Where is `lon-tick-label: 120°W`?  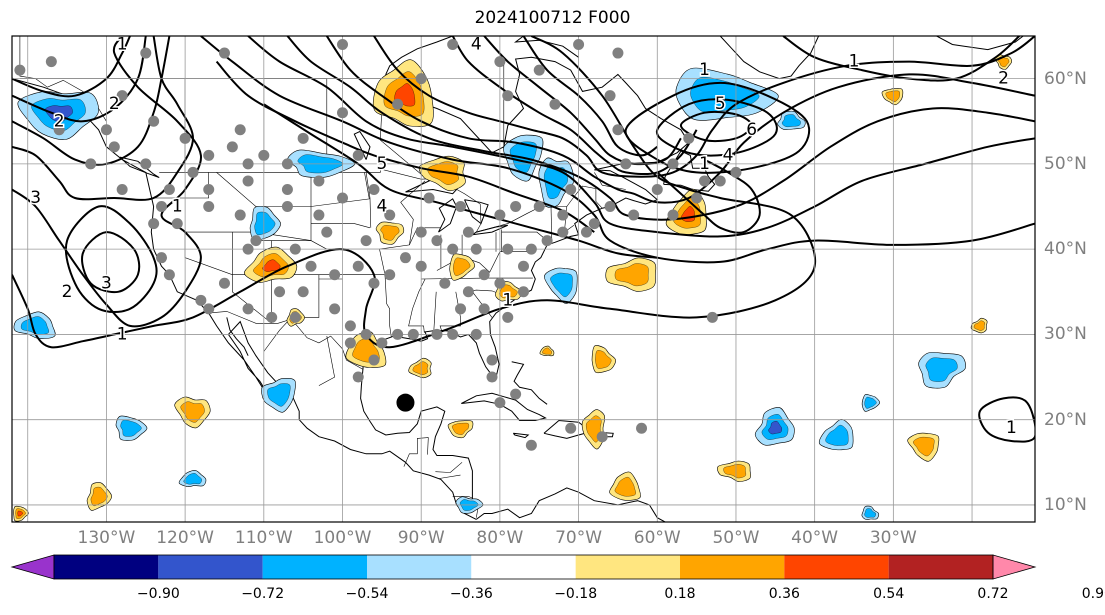 lon-tick-label: 120°W is located at coordinates (185, 538).